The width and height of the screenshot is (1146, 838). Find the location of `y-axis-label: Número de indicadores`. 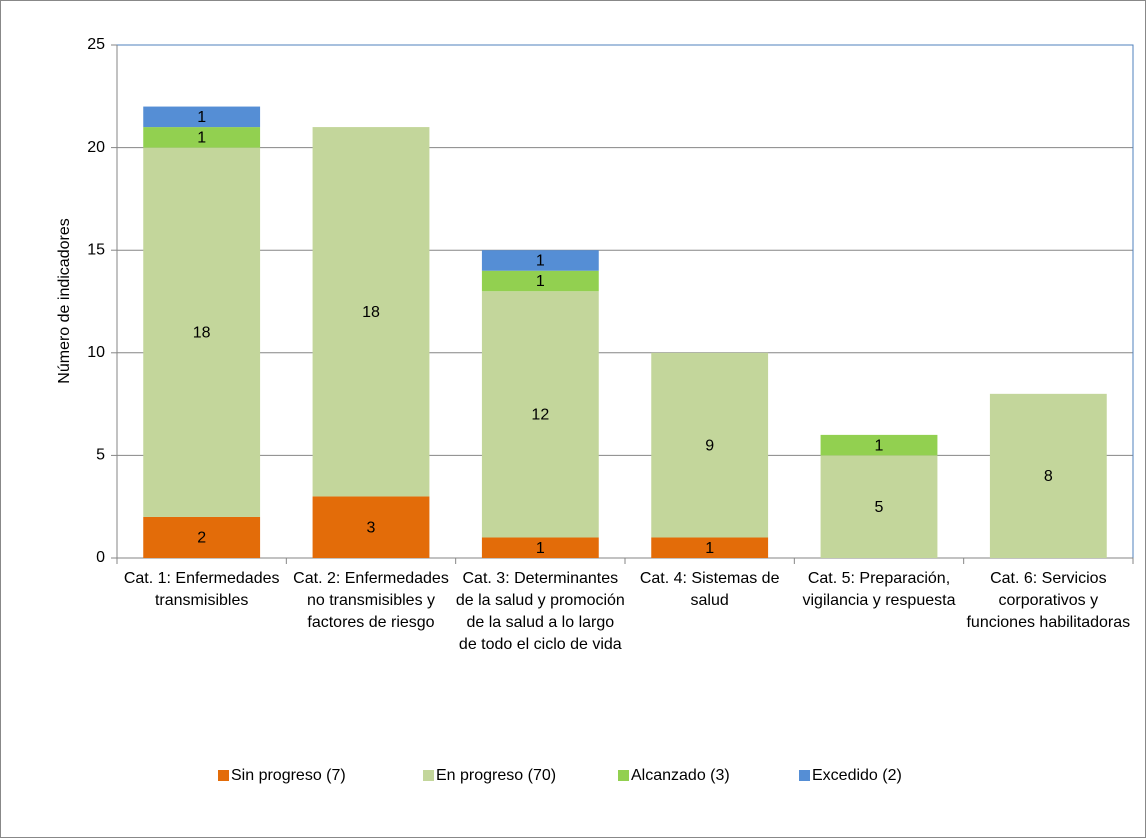

y-axis-label: Número de indicadores is located at coordinates (64, 300).